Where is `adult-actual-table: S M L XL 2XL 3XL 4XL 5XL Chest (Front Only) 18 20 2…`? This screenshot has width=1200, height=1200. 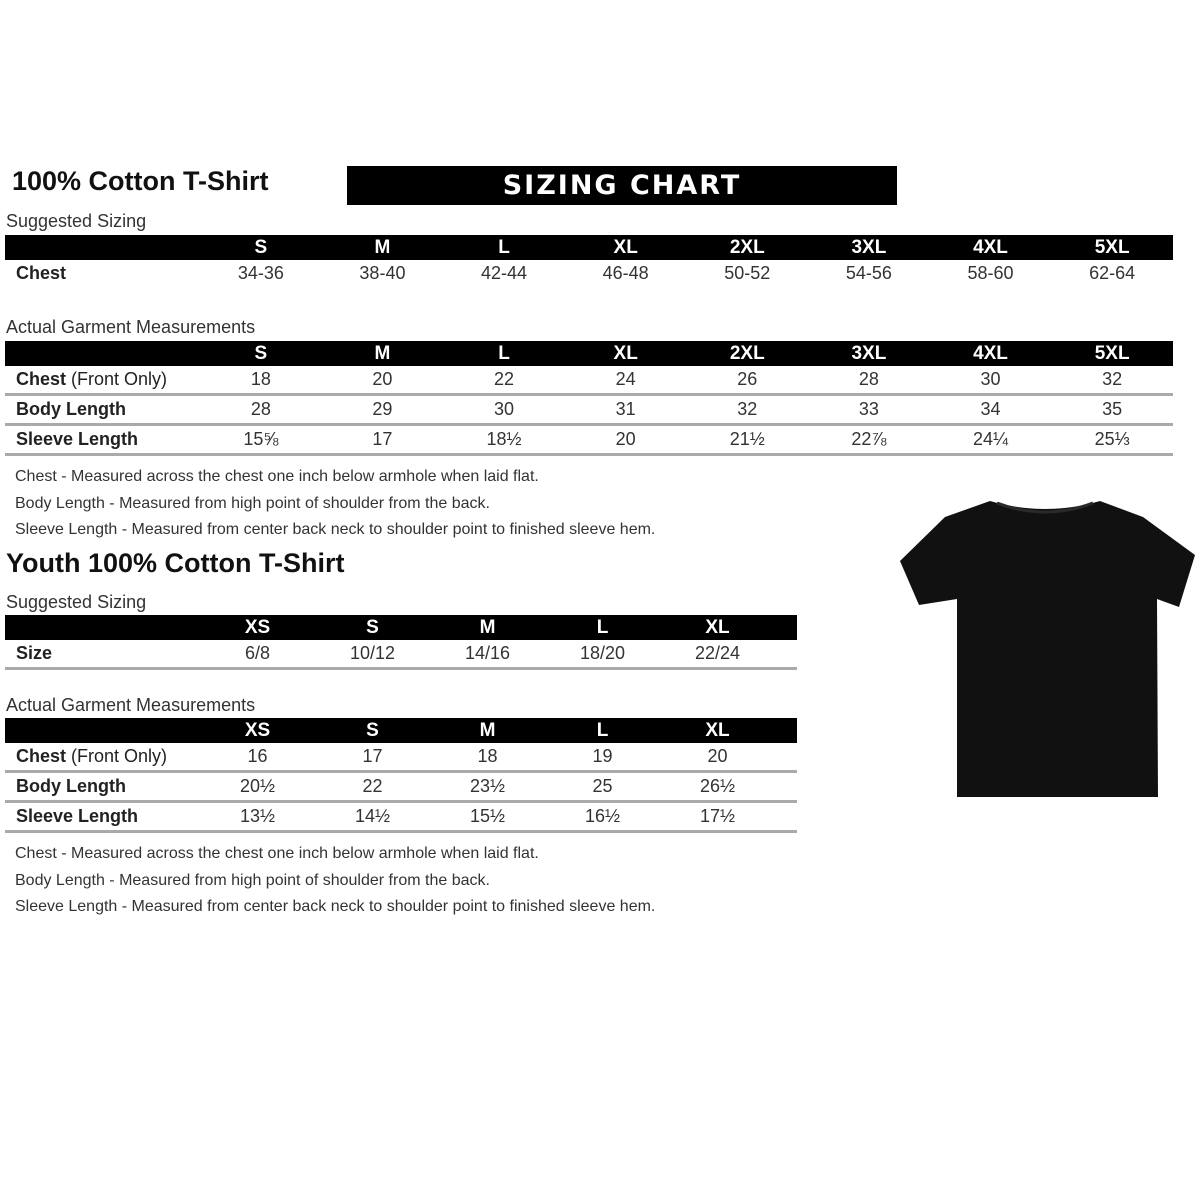 adult-actual-table: S M L XL 2XL 3XL 4XL 5XL Chest (Front Only) 18 20 2… is located at coordinates (589, 398).